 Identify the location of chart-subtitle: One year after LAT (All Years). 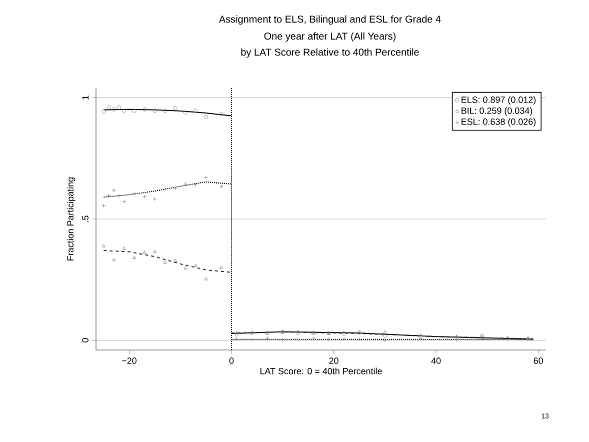
(330, 37).